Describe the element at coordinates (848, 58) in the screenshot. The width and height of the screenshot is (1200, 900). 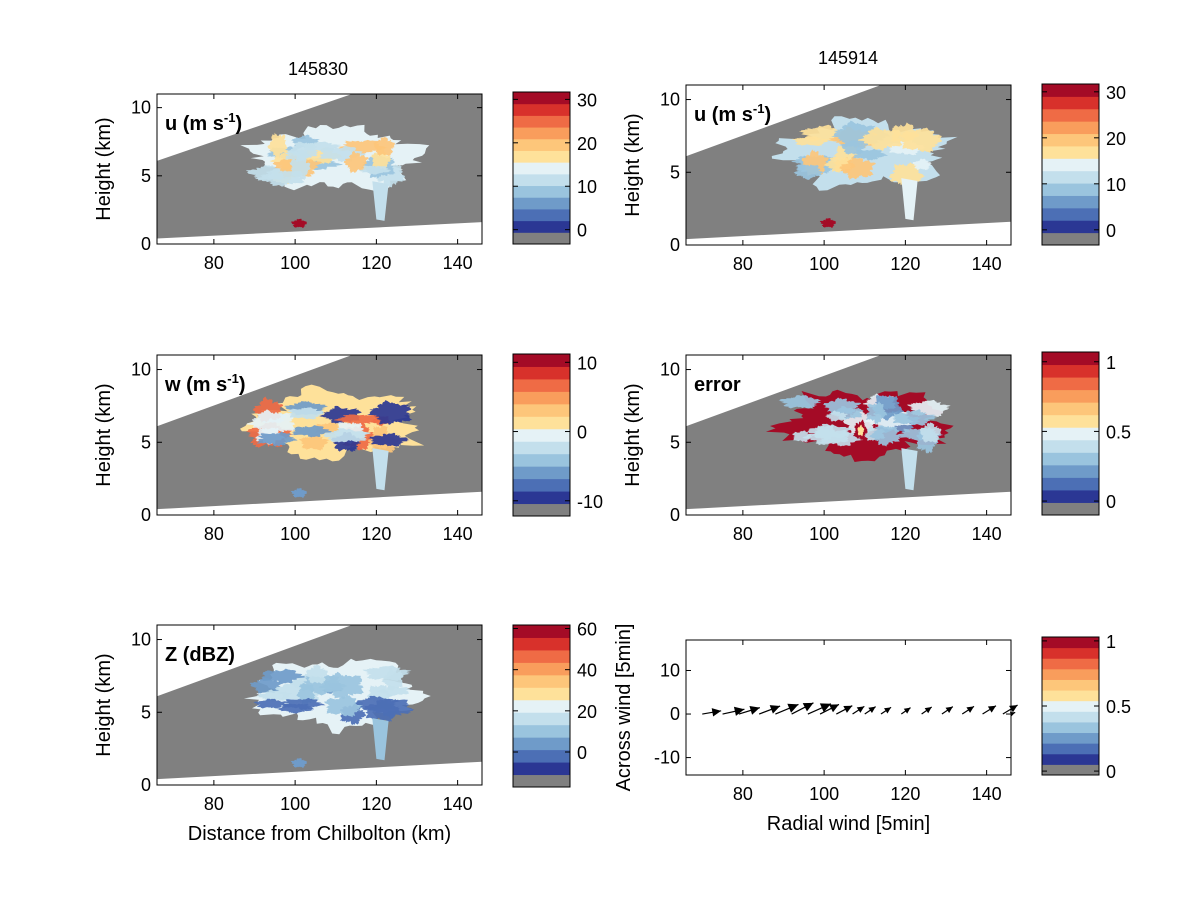
I see `timestamp-title-right: 145914` at that location.